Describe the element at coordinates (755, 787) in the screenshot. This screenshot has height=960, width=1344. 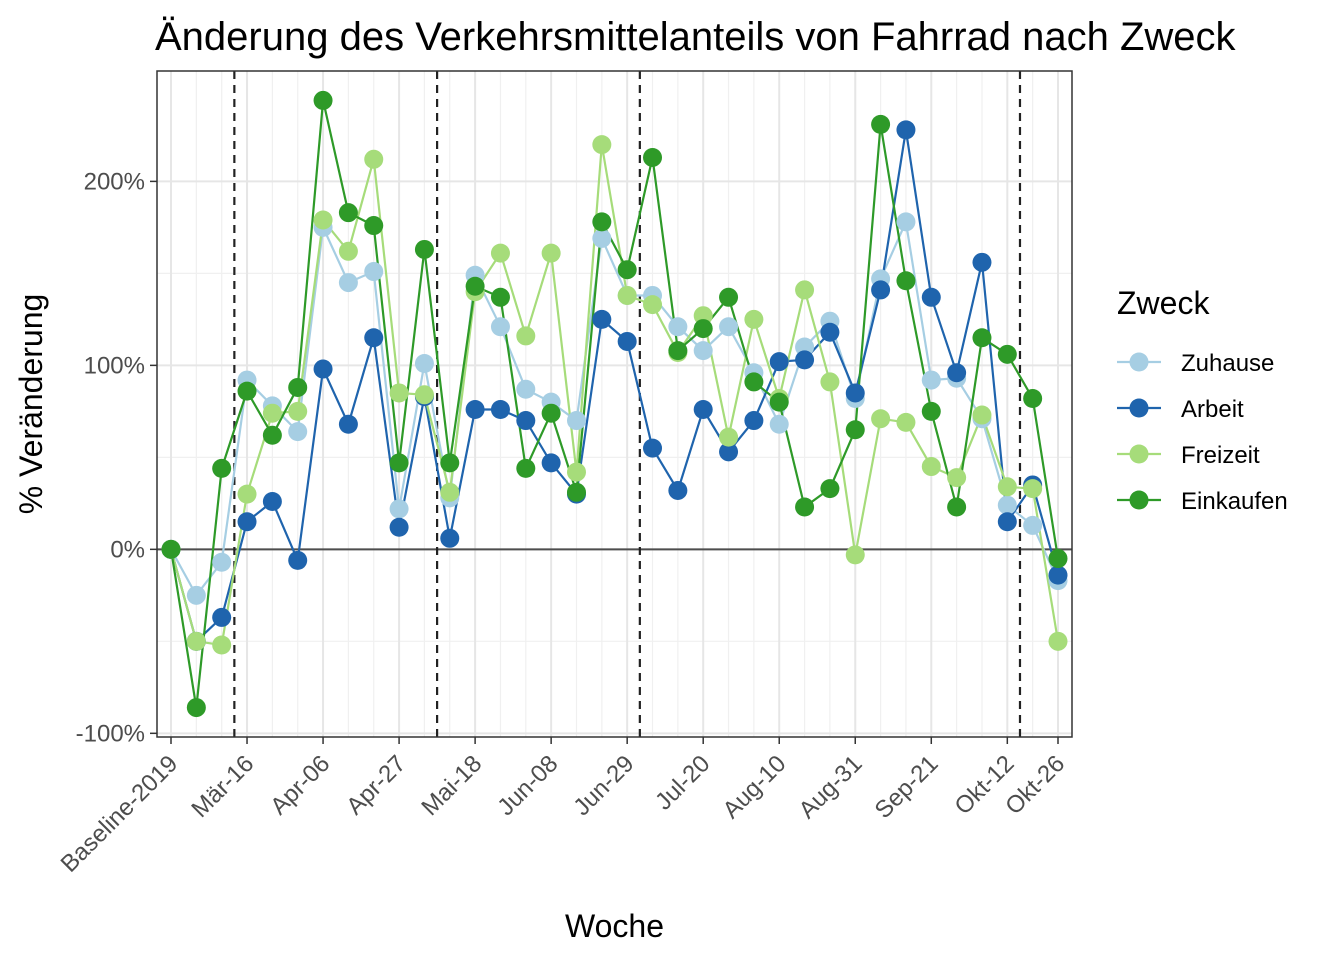
I see `x-tick-label: Aug-10` at that location.